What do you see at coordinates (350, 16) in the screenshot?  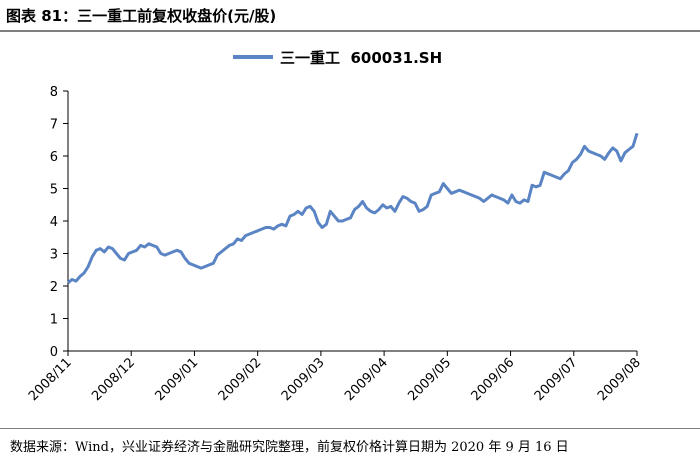 I see `title-bar: 图表 81：三一重工前复权收盘价(元/股)` at bounding box center [350, 16].